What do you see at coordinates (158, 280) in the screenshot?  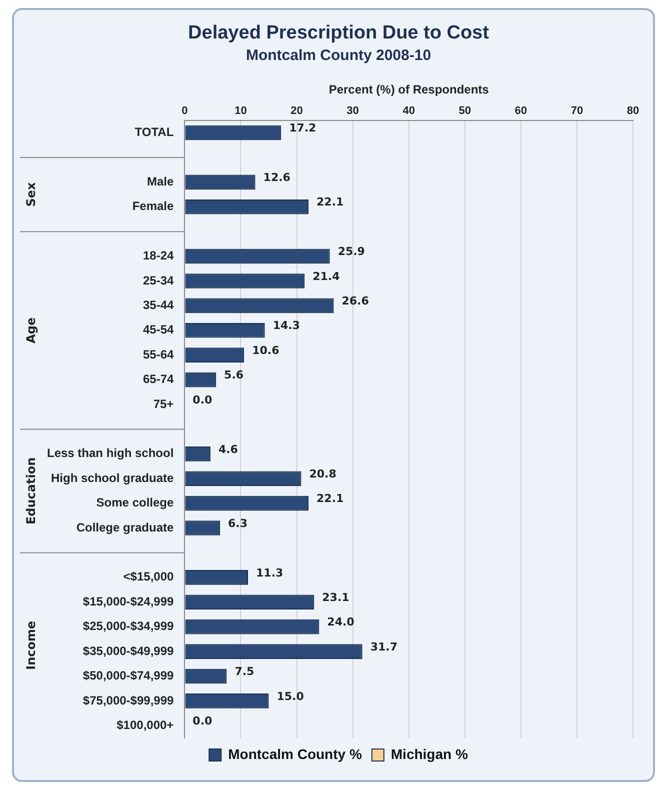 I see `y-tick-label: 25-34` at bounding box center [158, 280].